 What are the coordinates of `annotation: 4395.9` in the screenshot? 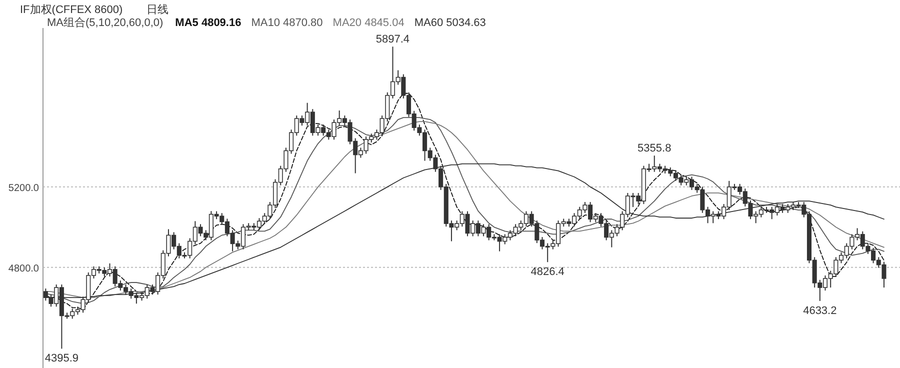 It's located at (61, 358).